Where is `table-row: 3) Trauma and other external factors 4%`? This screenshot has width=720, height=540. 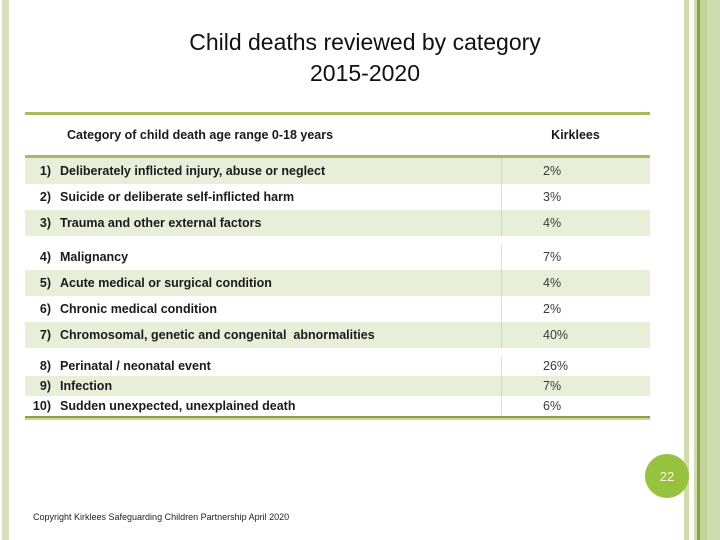
table-row: 3) Trauma and other external factors 4% is located at coordinates (337, 223).